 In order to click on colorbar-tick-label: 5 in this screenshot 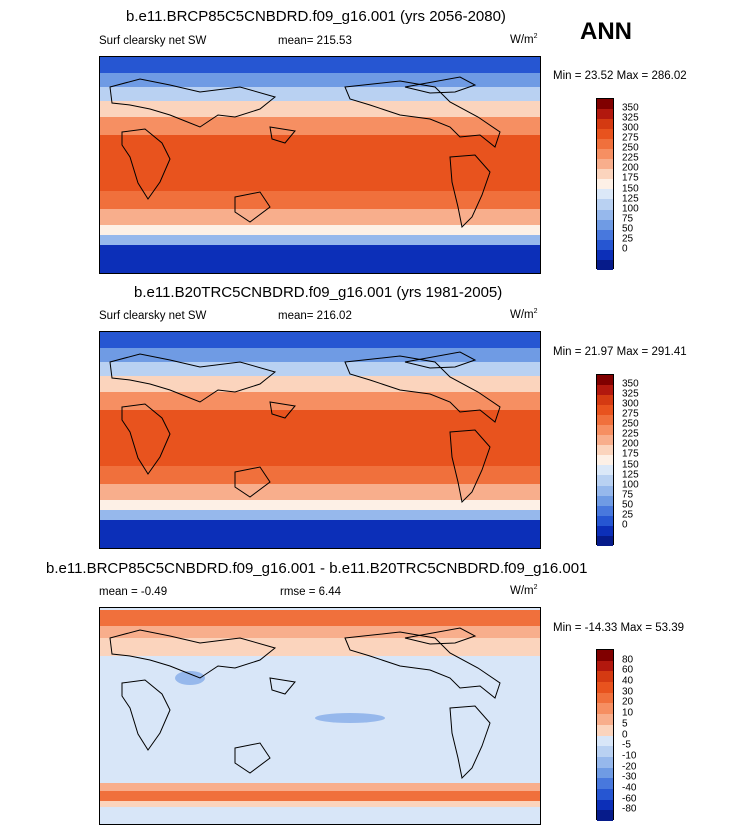, I will do `click(625, 724)`.